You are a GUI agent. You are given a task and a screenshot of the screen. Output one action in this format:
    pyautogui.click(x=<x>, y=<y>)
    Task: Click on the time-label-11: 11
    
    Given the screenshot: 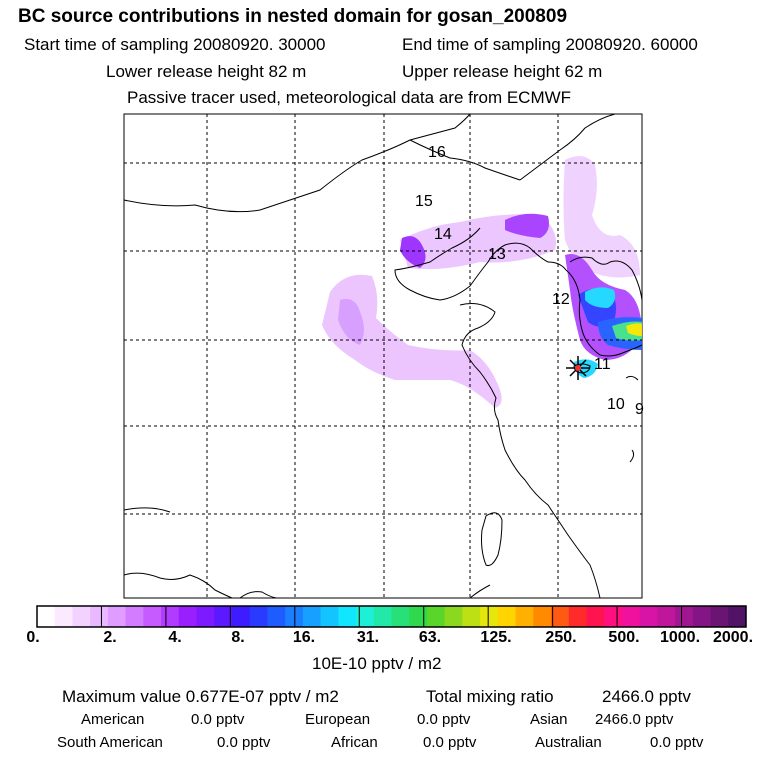 What is the action you would take?
    pyautogui.click(x=602, y=364)
    